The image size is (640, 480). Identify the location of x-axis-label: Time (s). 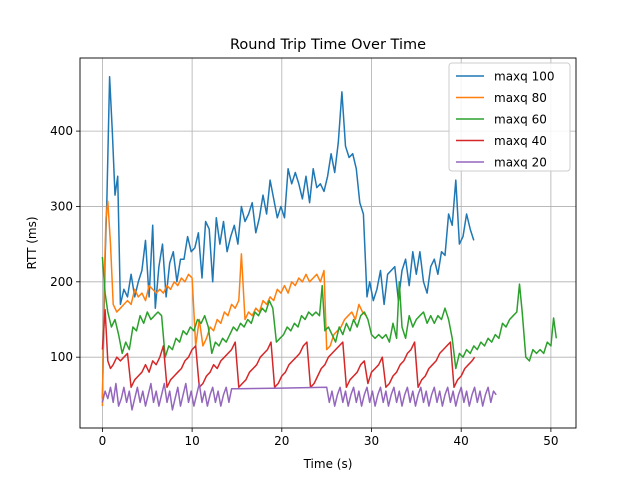
(328, 464).